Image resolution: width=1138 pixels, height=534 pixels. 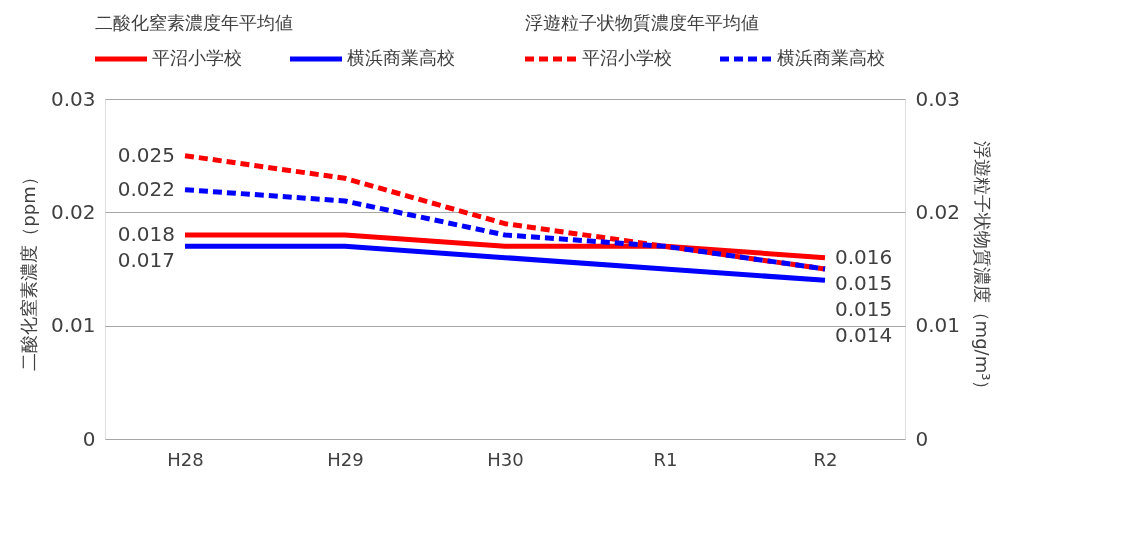 What do you see at coordinates (146, 234) in the screenshot?
I see `data-label: 0.018` at bounding box center [146, 234].